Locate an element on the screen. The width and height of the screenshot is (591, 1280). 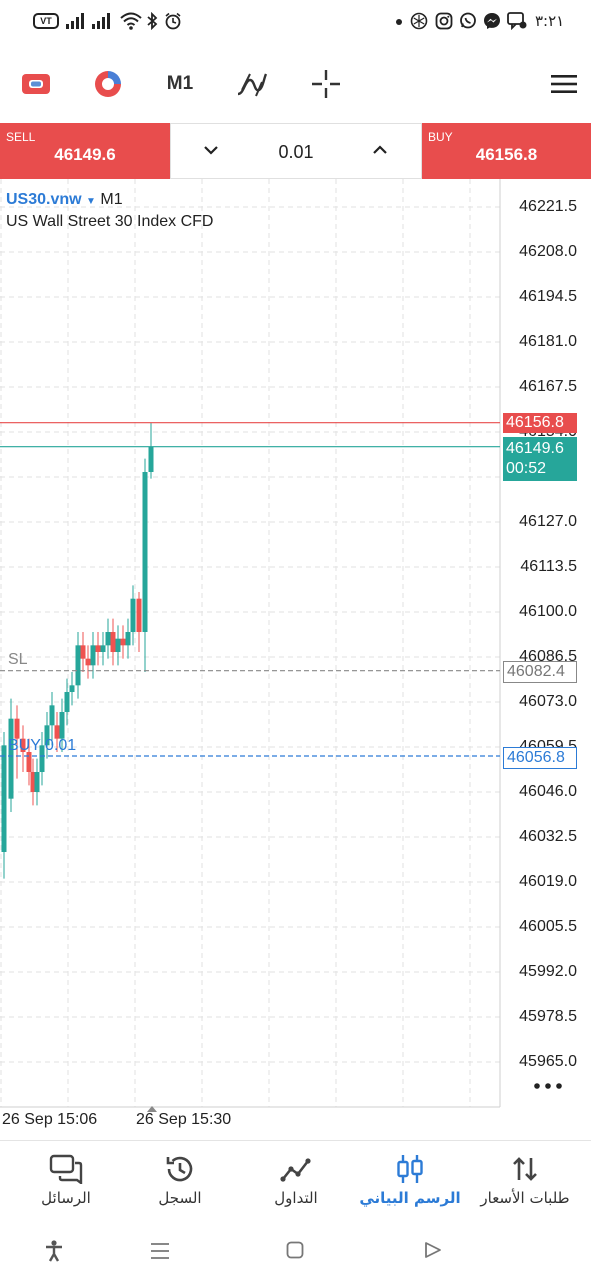
indicator-icon is located at coordinates (252, 85).